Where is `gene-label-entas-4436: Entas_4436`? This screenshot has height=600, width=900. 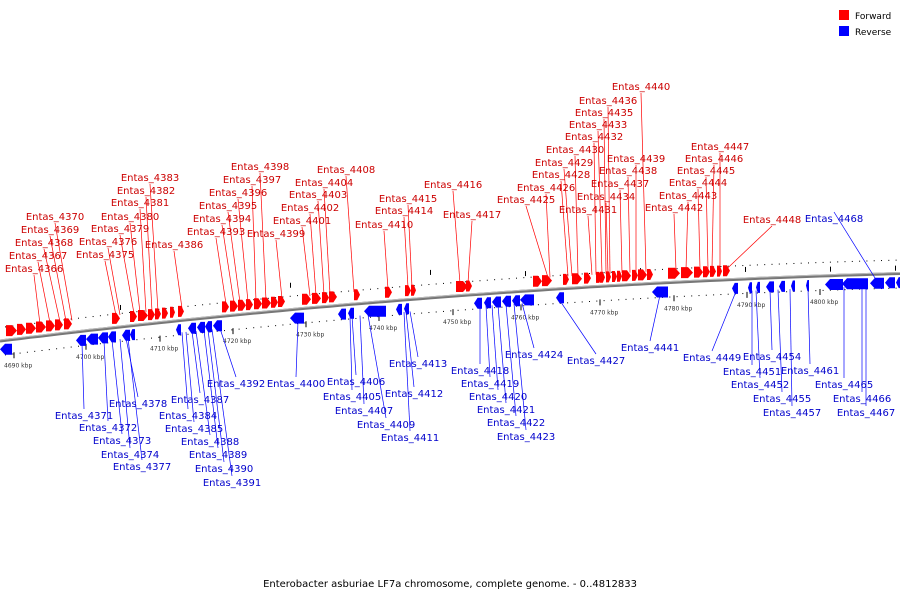
gene-label-entas-4436: Entas_4436 is located at coordinates (608, 101).